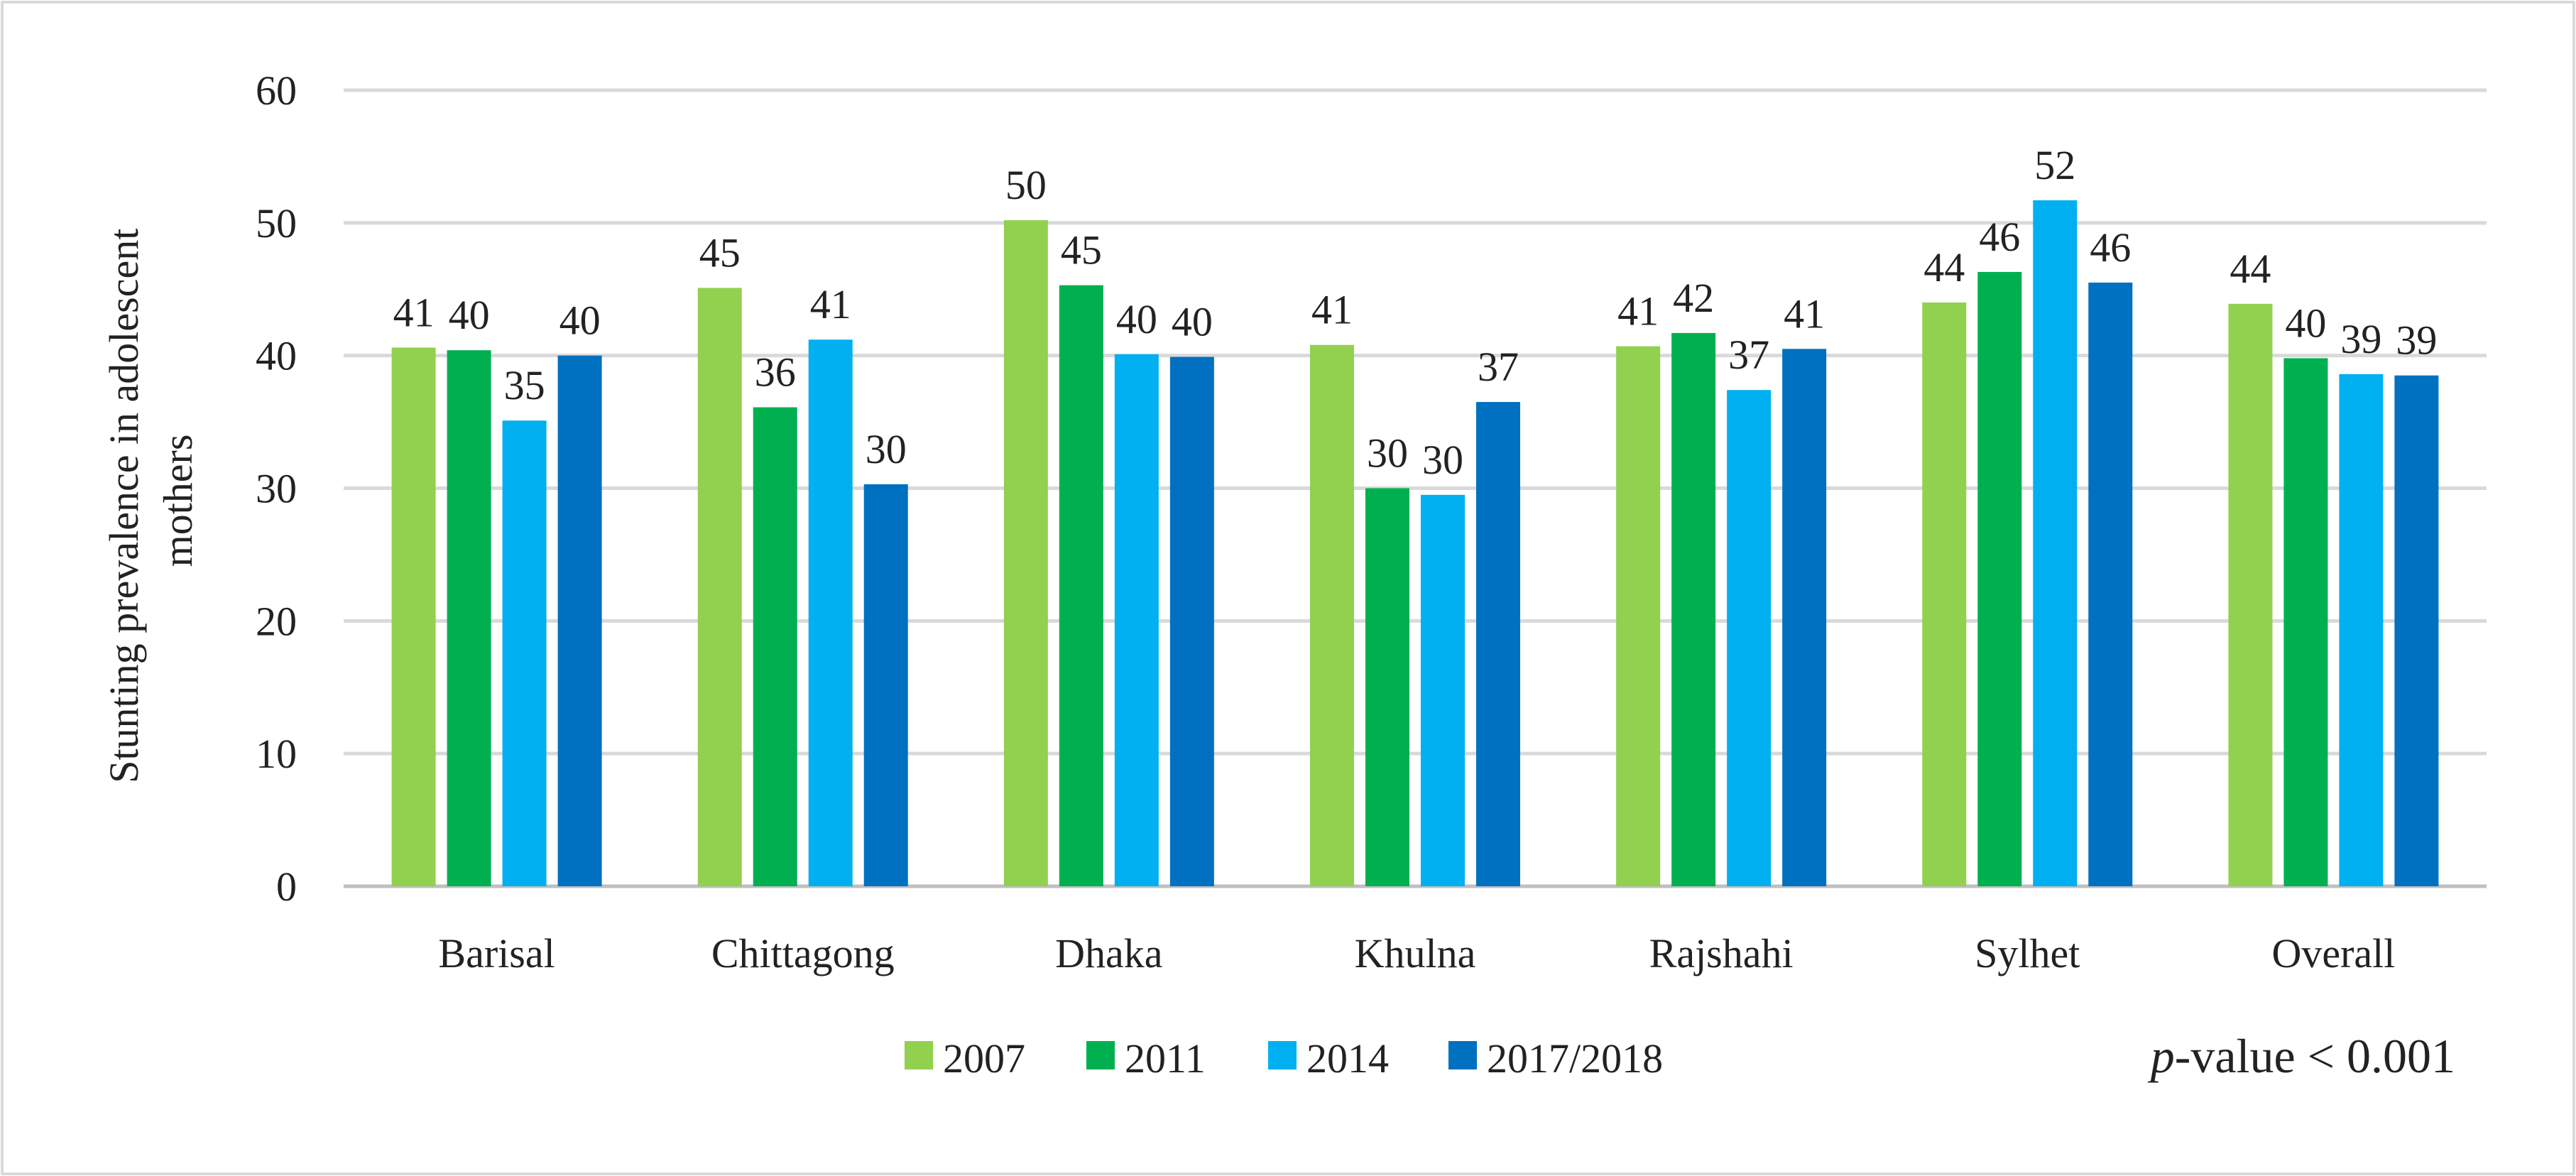 This screenshot has width=2576, height=1176. I want to click on data-label-sylhet-2011: 46, so click(1999, 237).